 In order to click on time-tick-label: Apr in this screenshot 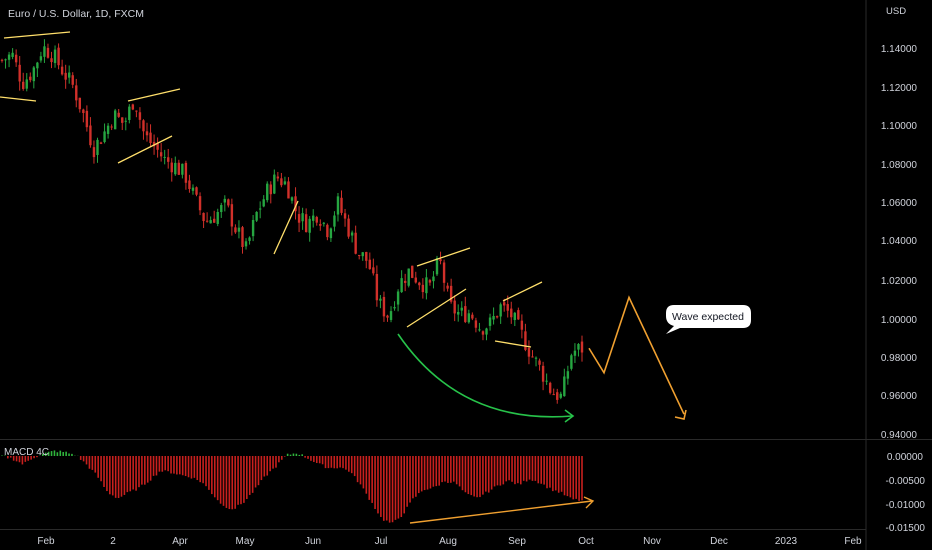, I will do `click(180, 541)`.